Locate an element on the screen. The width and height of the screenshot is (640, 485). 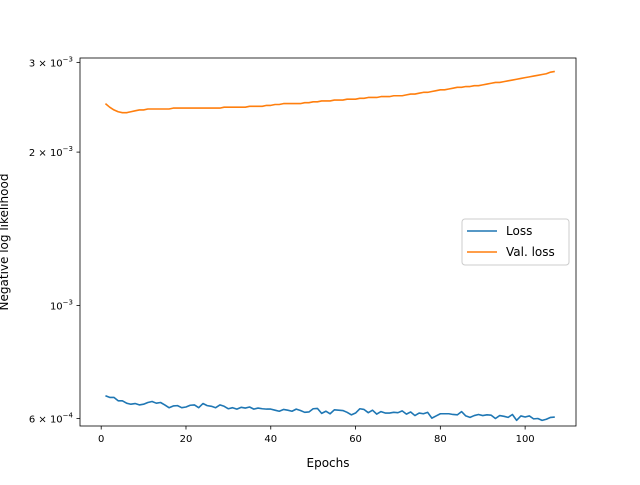
y-tick-label: 6 × 10⁻⁴ is located at coordinates (51, 418).